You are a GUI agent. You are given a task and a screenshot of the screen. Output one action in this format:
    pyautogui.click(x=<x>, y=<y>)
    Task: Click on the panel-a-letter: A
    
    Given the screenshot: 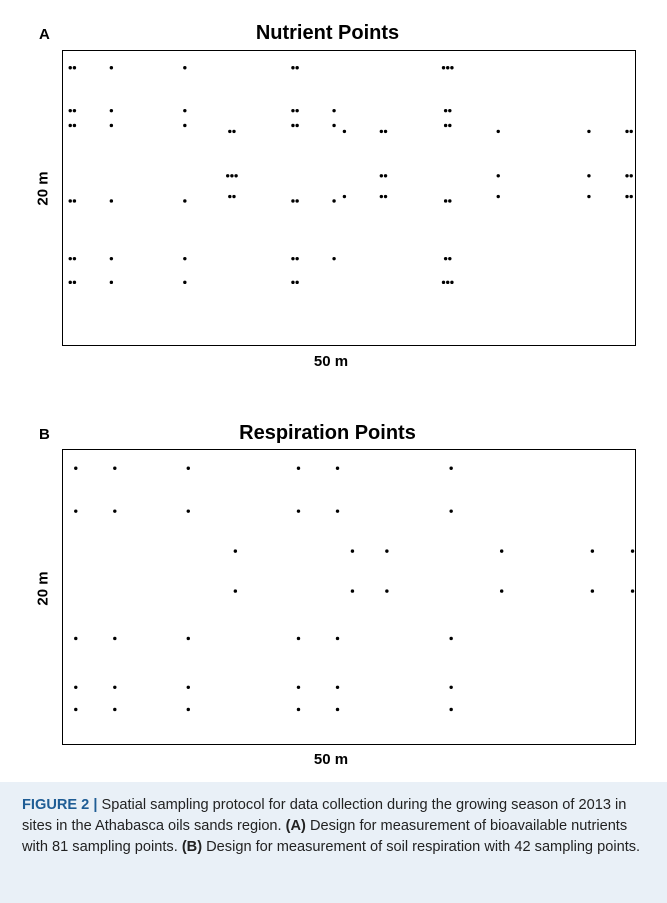 What is the action you would take?
    pyautogui.click(x=44, y=34)
    